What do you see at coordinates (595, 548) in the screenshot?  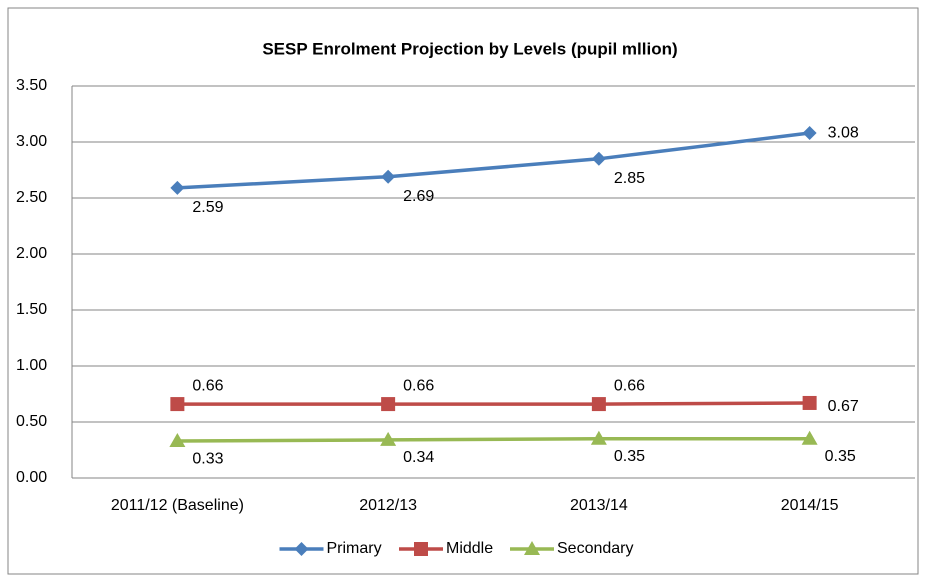 I see `legend-label: Secondary` at bounding box center [595, 548].